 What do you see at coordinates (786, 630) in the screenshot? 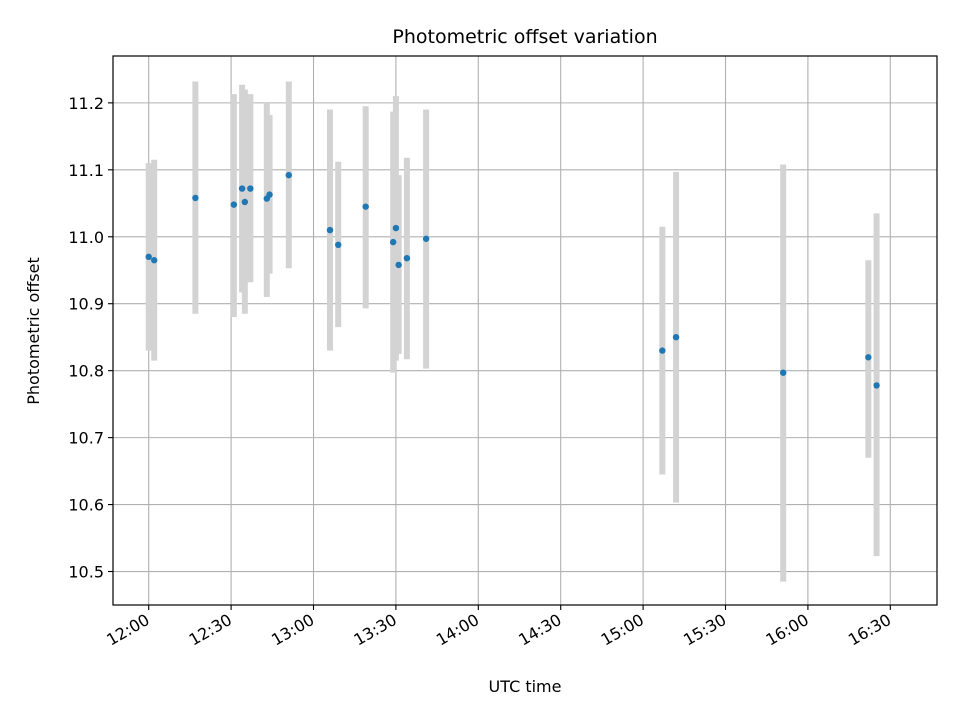
I see `x-tick-label: 16:00` at bounding box center [786, 630].